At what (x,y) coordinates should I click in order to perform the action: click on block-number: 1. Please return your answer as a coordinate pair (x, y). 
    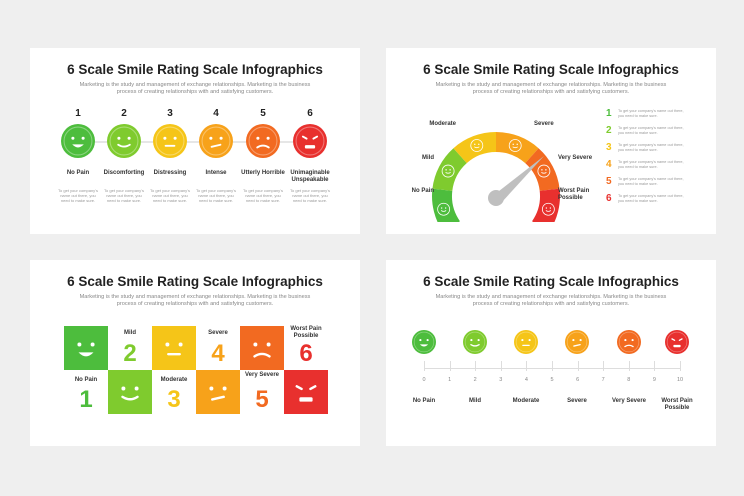
    Looking at the image, I should click on (86, 399).